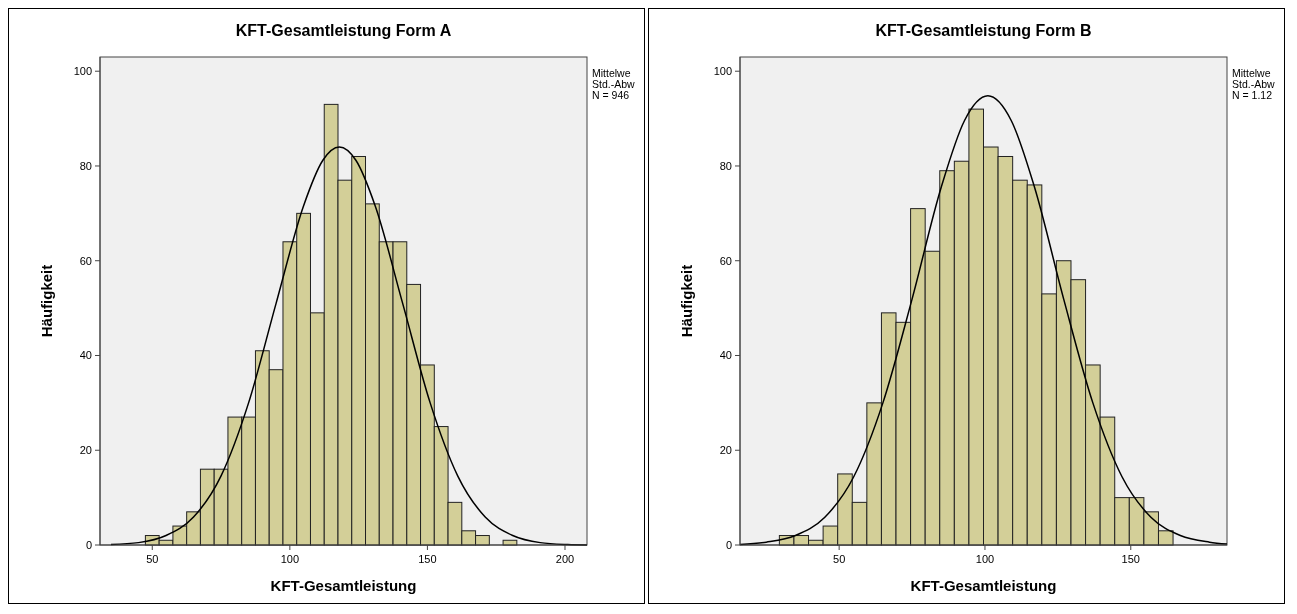  What do you see at coordinates (983, 30) in the screenshot?
I see `chart-title: KFT-Gesamtleistung Form B` at bounding box center [983, 30].